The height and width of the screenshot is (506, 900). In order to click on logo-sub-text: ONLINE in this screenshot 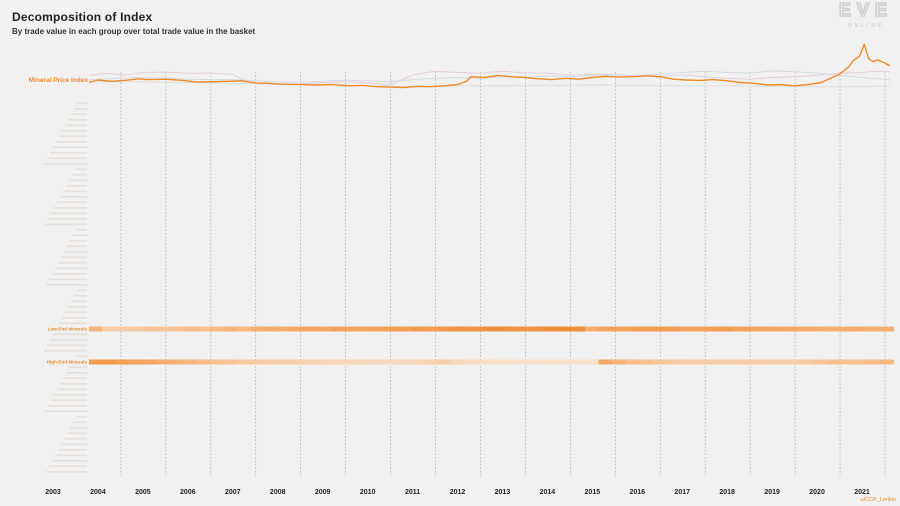, I will do `click(866, 26)`.